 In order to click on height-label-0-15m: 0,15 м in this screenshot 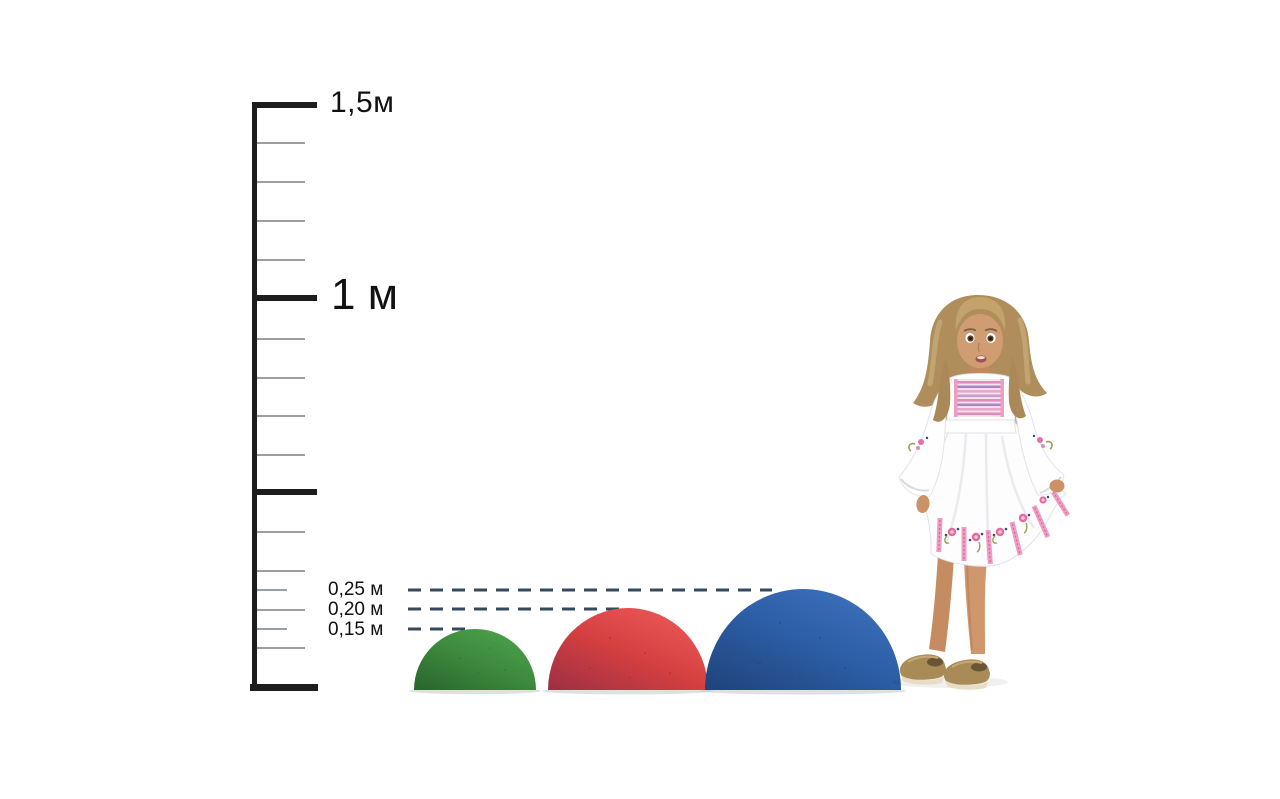, I will do `click(356, 629)`.